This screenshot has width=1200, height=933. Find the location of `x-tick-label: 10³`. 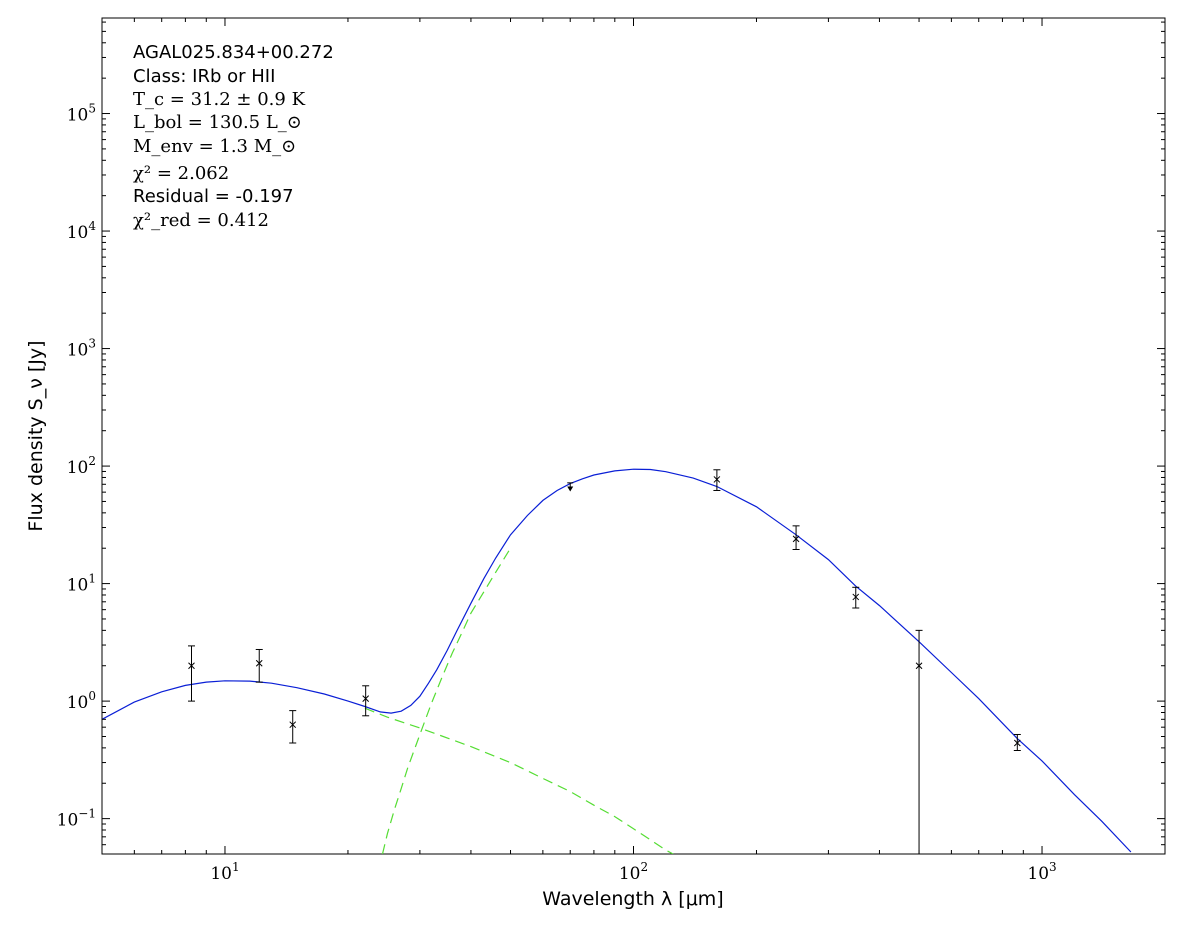

x-tick-label: 10³ is located at coordinates (1041, 872).